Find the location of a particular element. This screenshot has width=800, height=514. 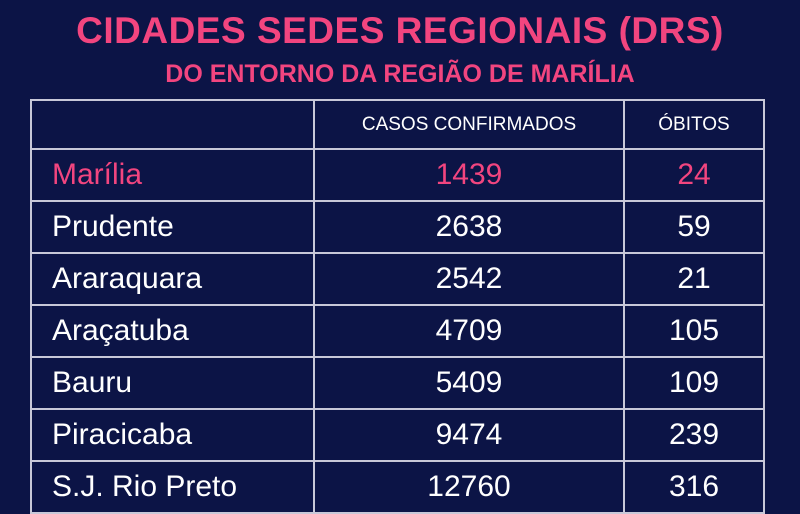

city-cell: Bauru is located at coordinates (172, 383).